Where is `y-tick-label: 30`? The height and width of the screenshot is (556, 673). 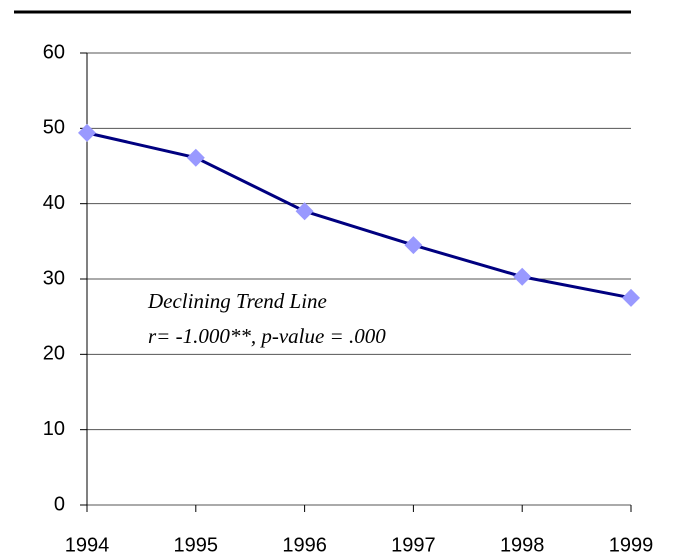
y-tick-label: 30 is located at coordinates (54, 278).